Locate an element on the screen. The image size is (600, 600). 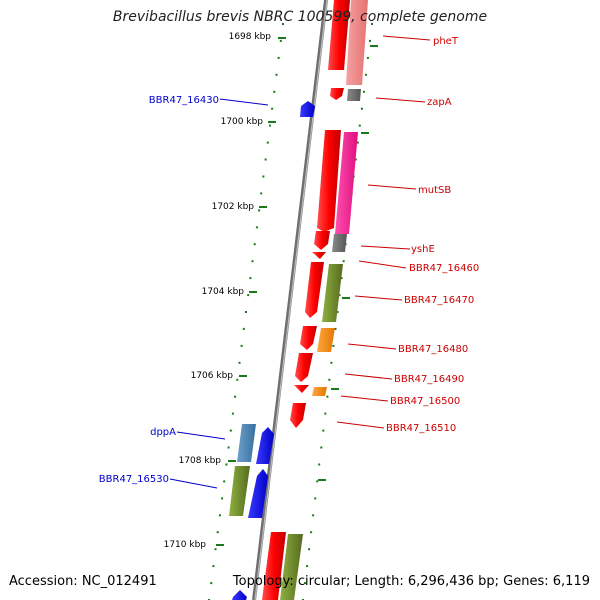
gene-label-zapa: zapA is located at coordinates (439, 102).